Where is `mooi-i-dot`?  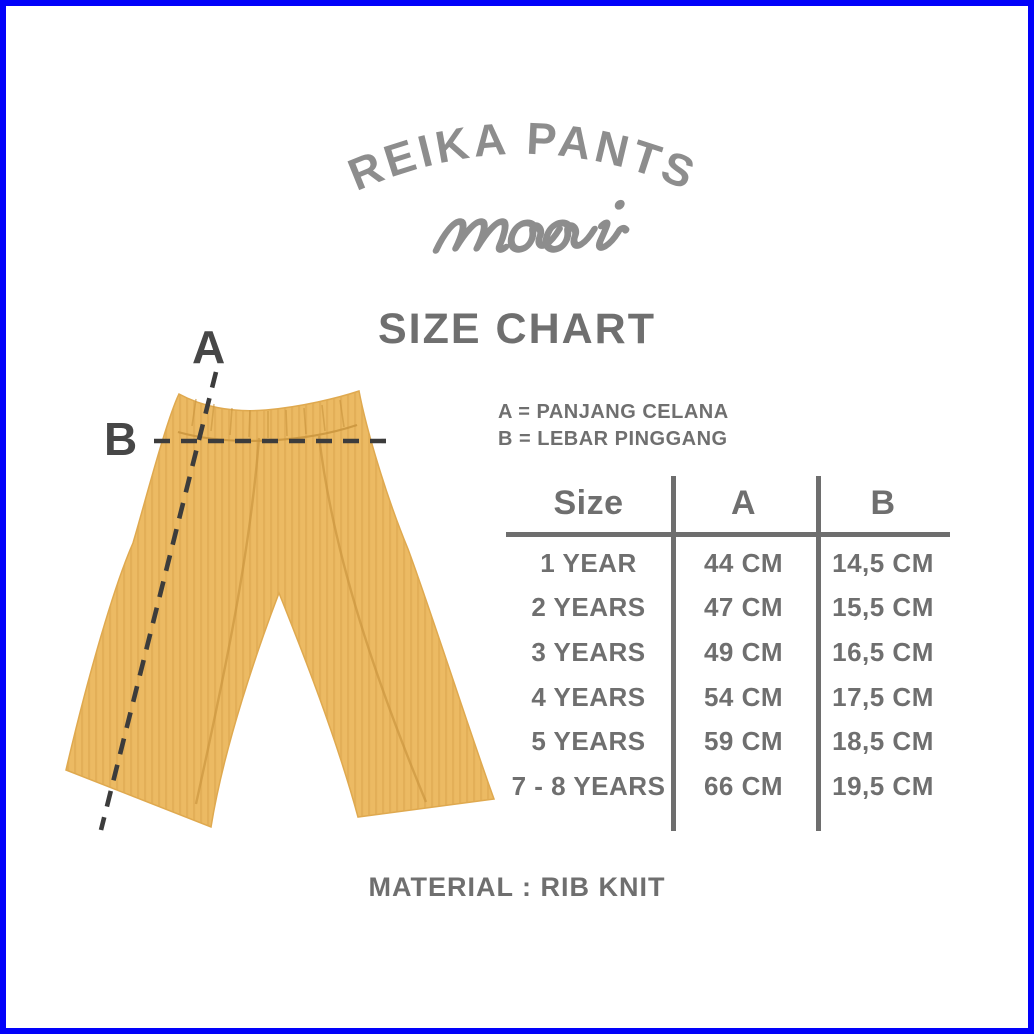
mooi-i-dot is located at coordinates (619, 204).